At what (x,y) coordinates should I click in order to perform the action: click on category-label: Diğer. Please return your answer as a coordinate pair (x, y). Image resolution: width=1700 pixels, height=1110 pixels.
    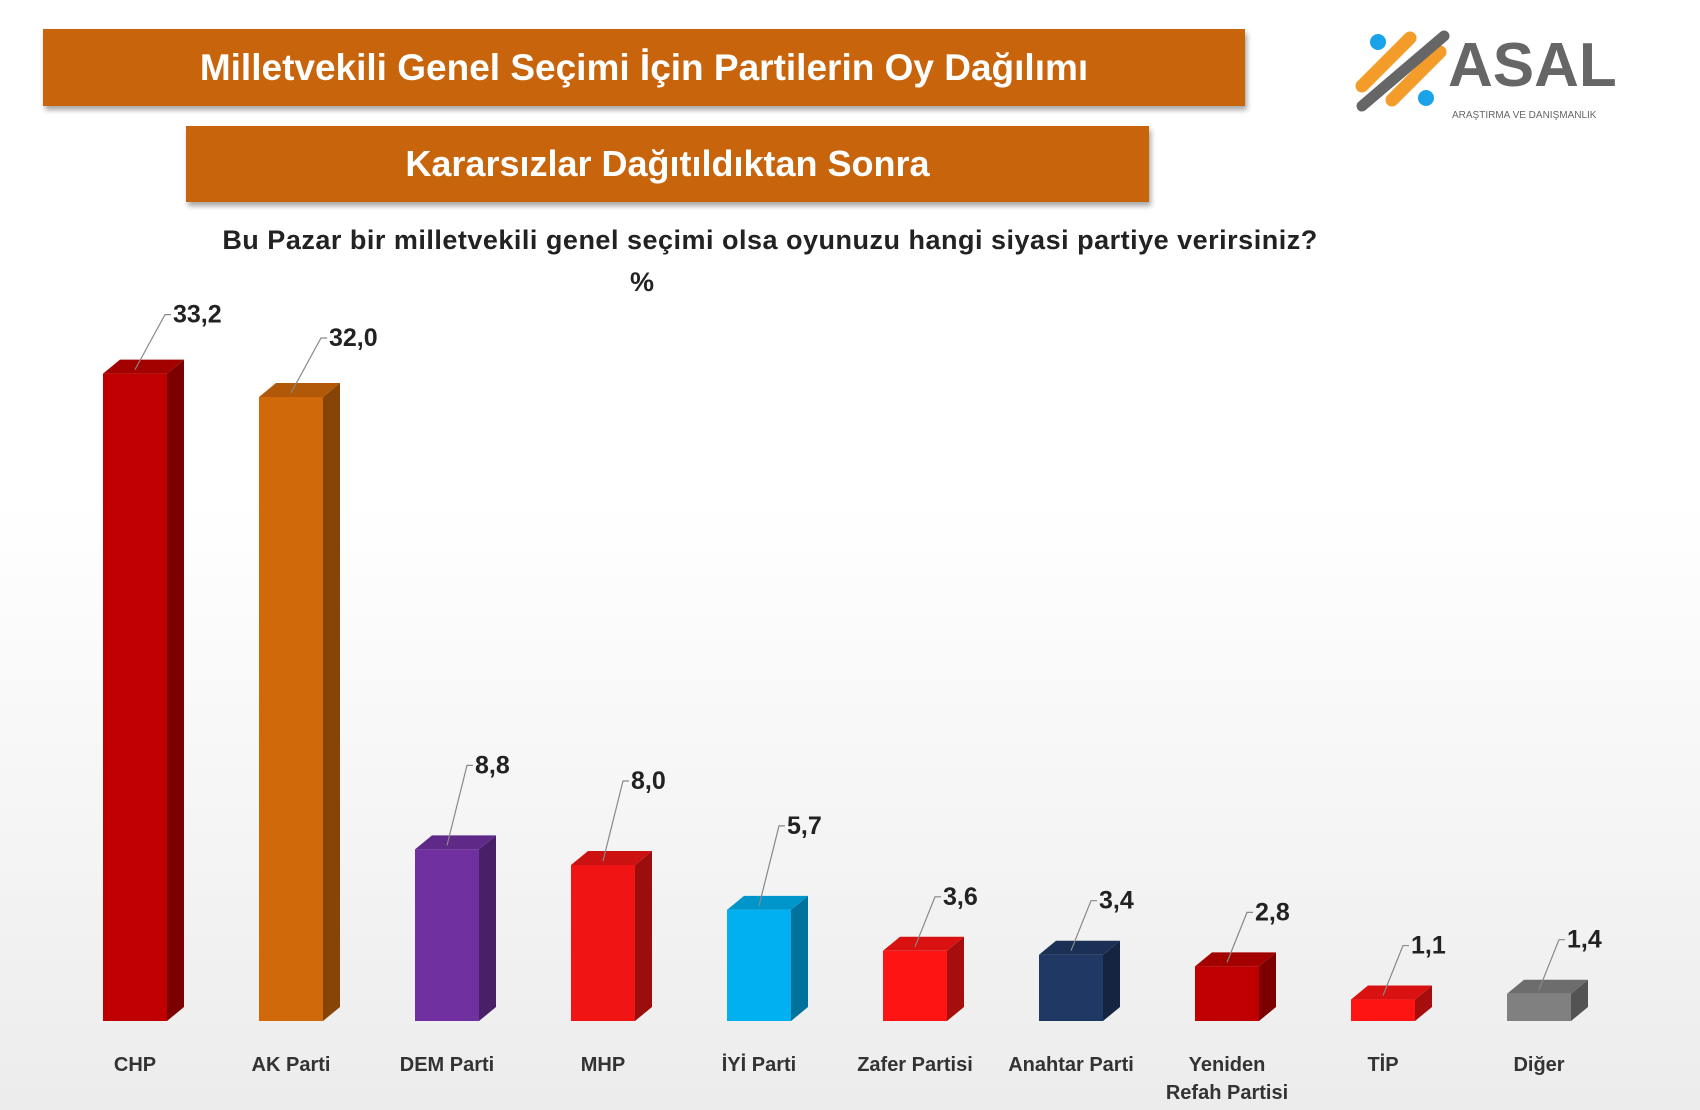
    Looking at the image, I should click on (1538, 1065).